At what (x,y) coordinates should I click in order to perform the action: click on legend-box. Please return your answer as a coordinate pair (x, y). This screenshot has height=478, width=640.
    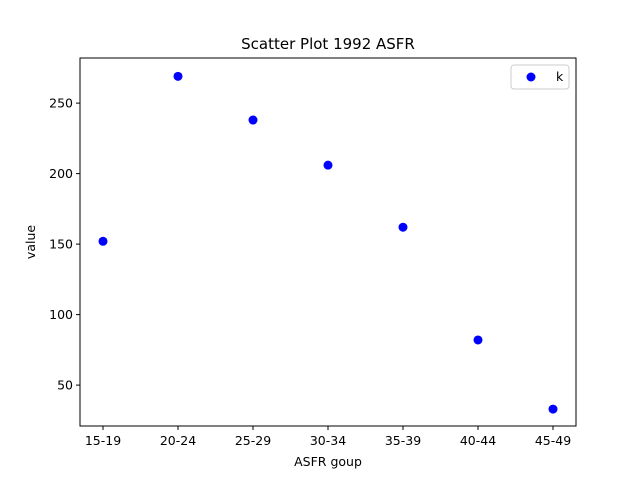
    Looking at the image, I should click on (540, 77).